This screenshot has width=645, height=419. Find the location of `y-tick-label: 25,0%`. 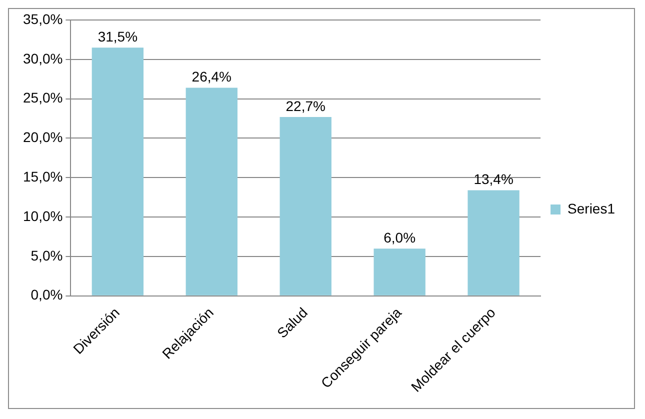

y-tick-label: 25,0% is located at coordinates (42, 98).